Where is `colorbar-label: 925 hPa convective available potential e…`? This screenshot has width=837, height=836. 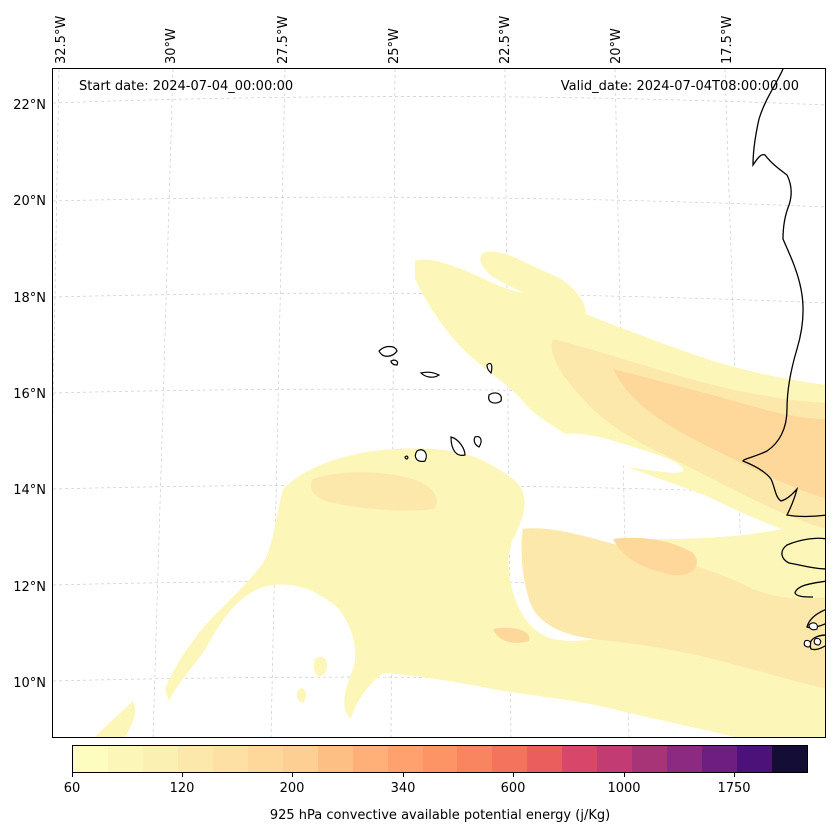
colorbar-label: 925 hPa convective available potential e… is located at coordinates (440, 815).